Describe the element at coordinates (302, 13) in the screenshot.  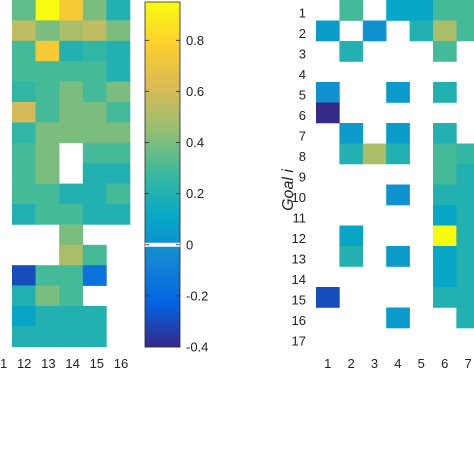
I see `right-y-tick-label: 1` at that location.